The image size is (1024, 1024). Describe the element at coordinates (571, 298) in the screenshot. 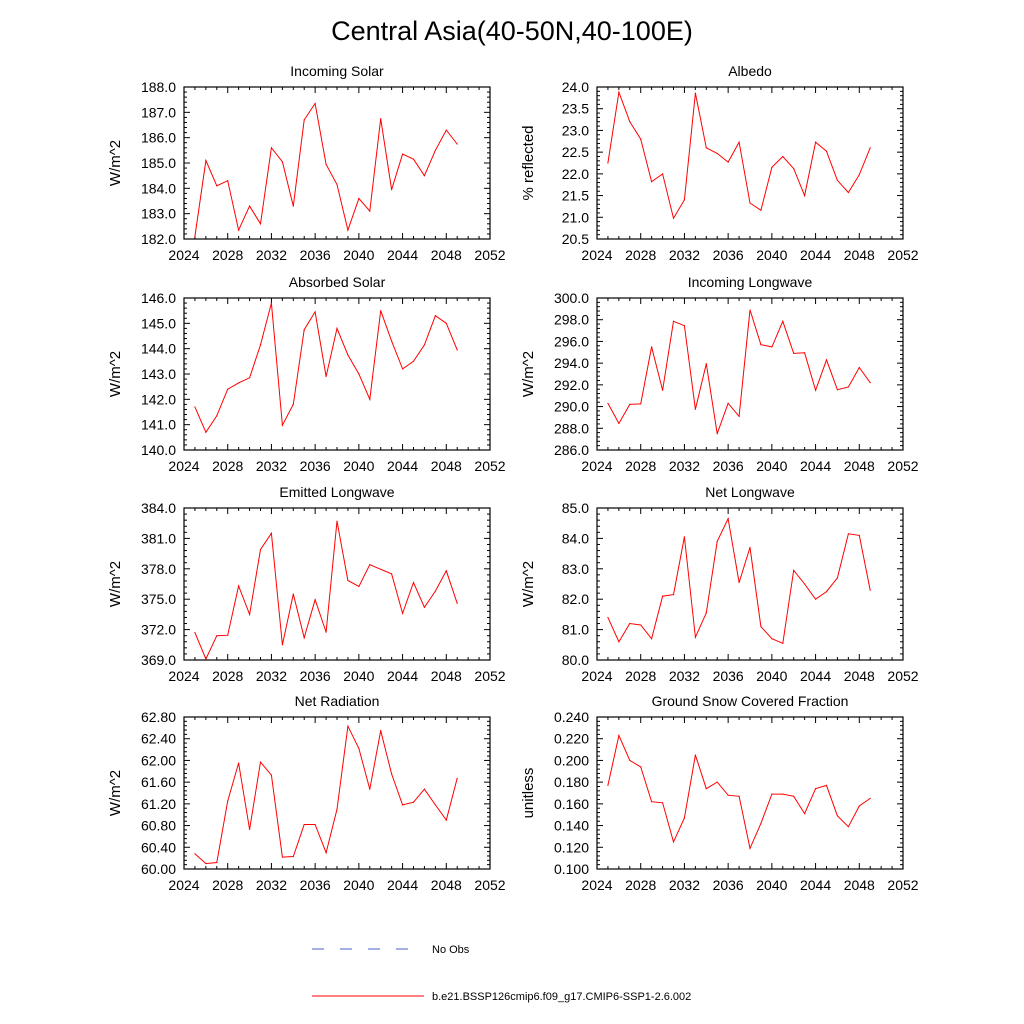

I see `y-tick-label: 300.0` at that location.